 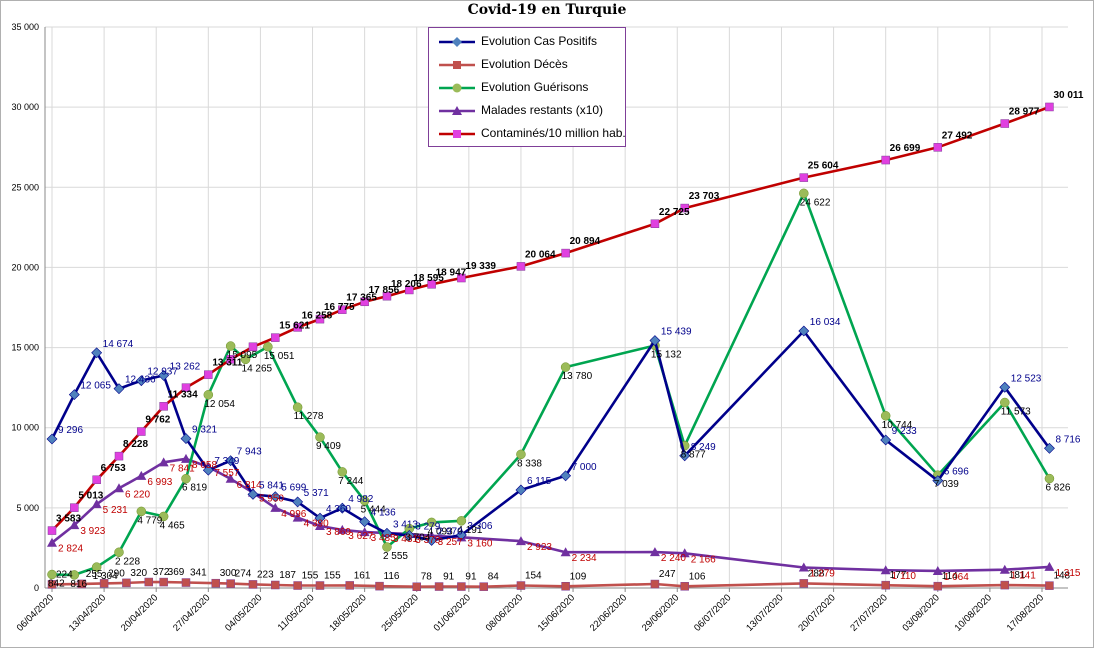 I want to click on data-label: 16 034, so click(x=825, y=322).